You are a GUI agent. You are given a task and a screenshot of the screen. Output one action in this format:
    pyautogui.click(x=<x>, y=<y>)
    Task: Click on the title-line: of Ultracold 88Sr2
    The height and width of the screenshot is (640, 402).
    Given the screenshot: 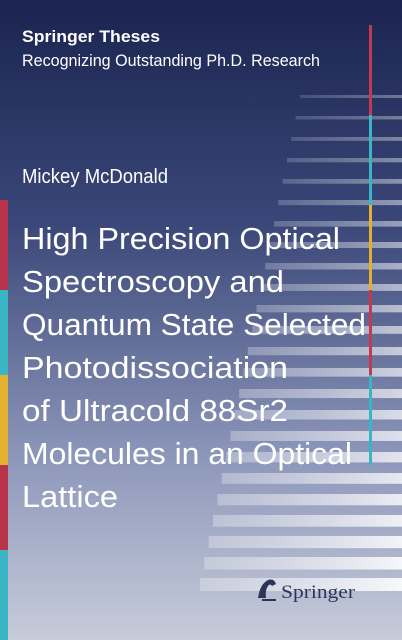 What is the action you would take?
    pyautogui.click(x=155, y=410)
    